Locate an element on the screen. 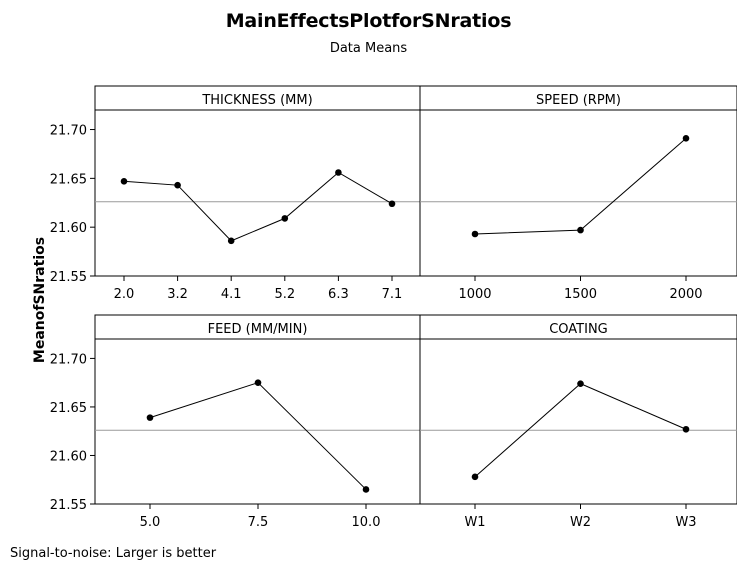 The image size is (737, 570). x-tick-label: 4.1 is located at coordinates (231, 294).